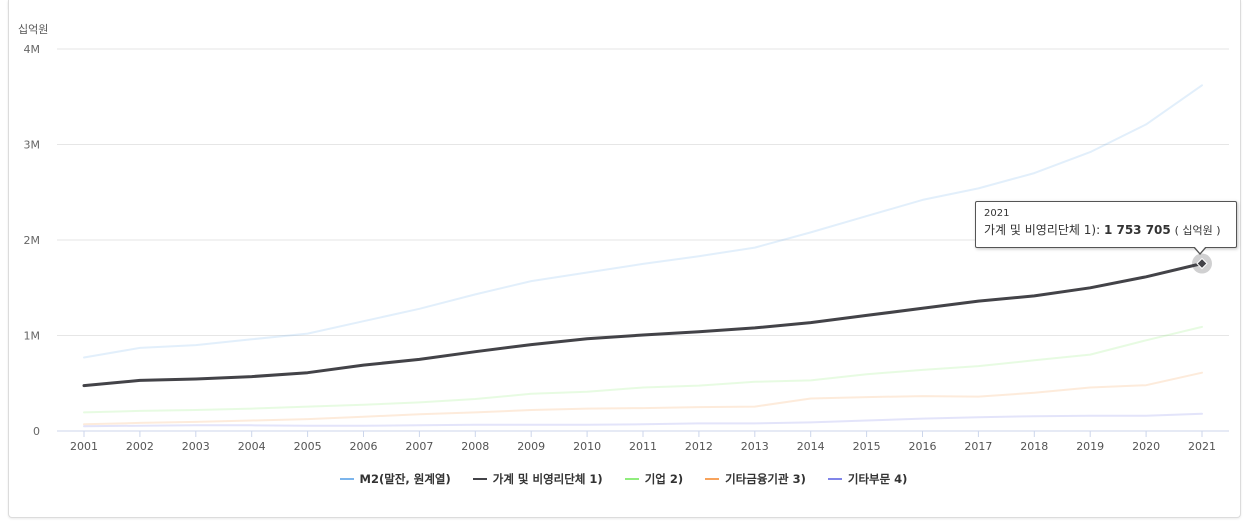 This screenshot has width=1247, height=524. I want to click on legend-label: 기업 2), so click(664, 479).